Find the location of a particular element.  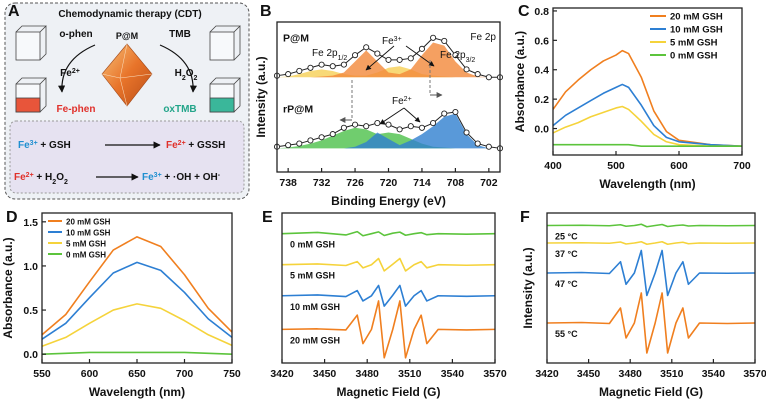

y-axis-label: Absorbance (a.u.) is located at coordinates (8, 287).